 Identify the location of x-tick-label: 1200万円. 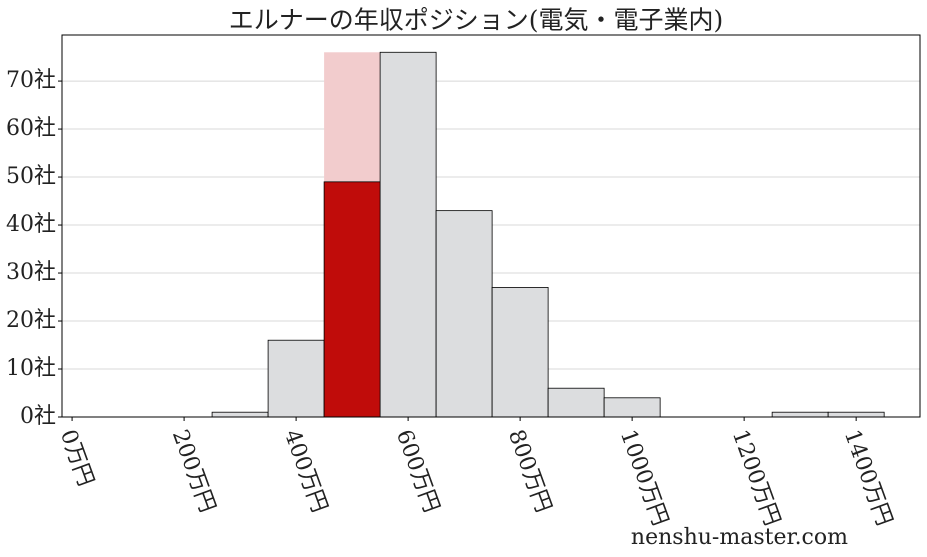
(756, 478).